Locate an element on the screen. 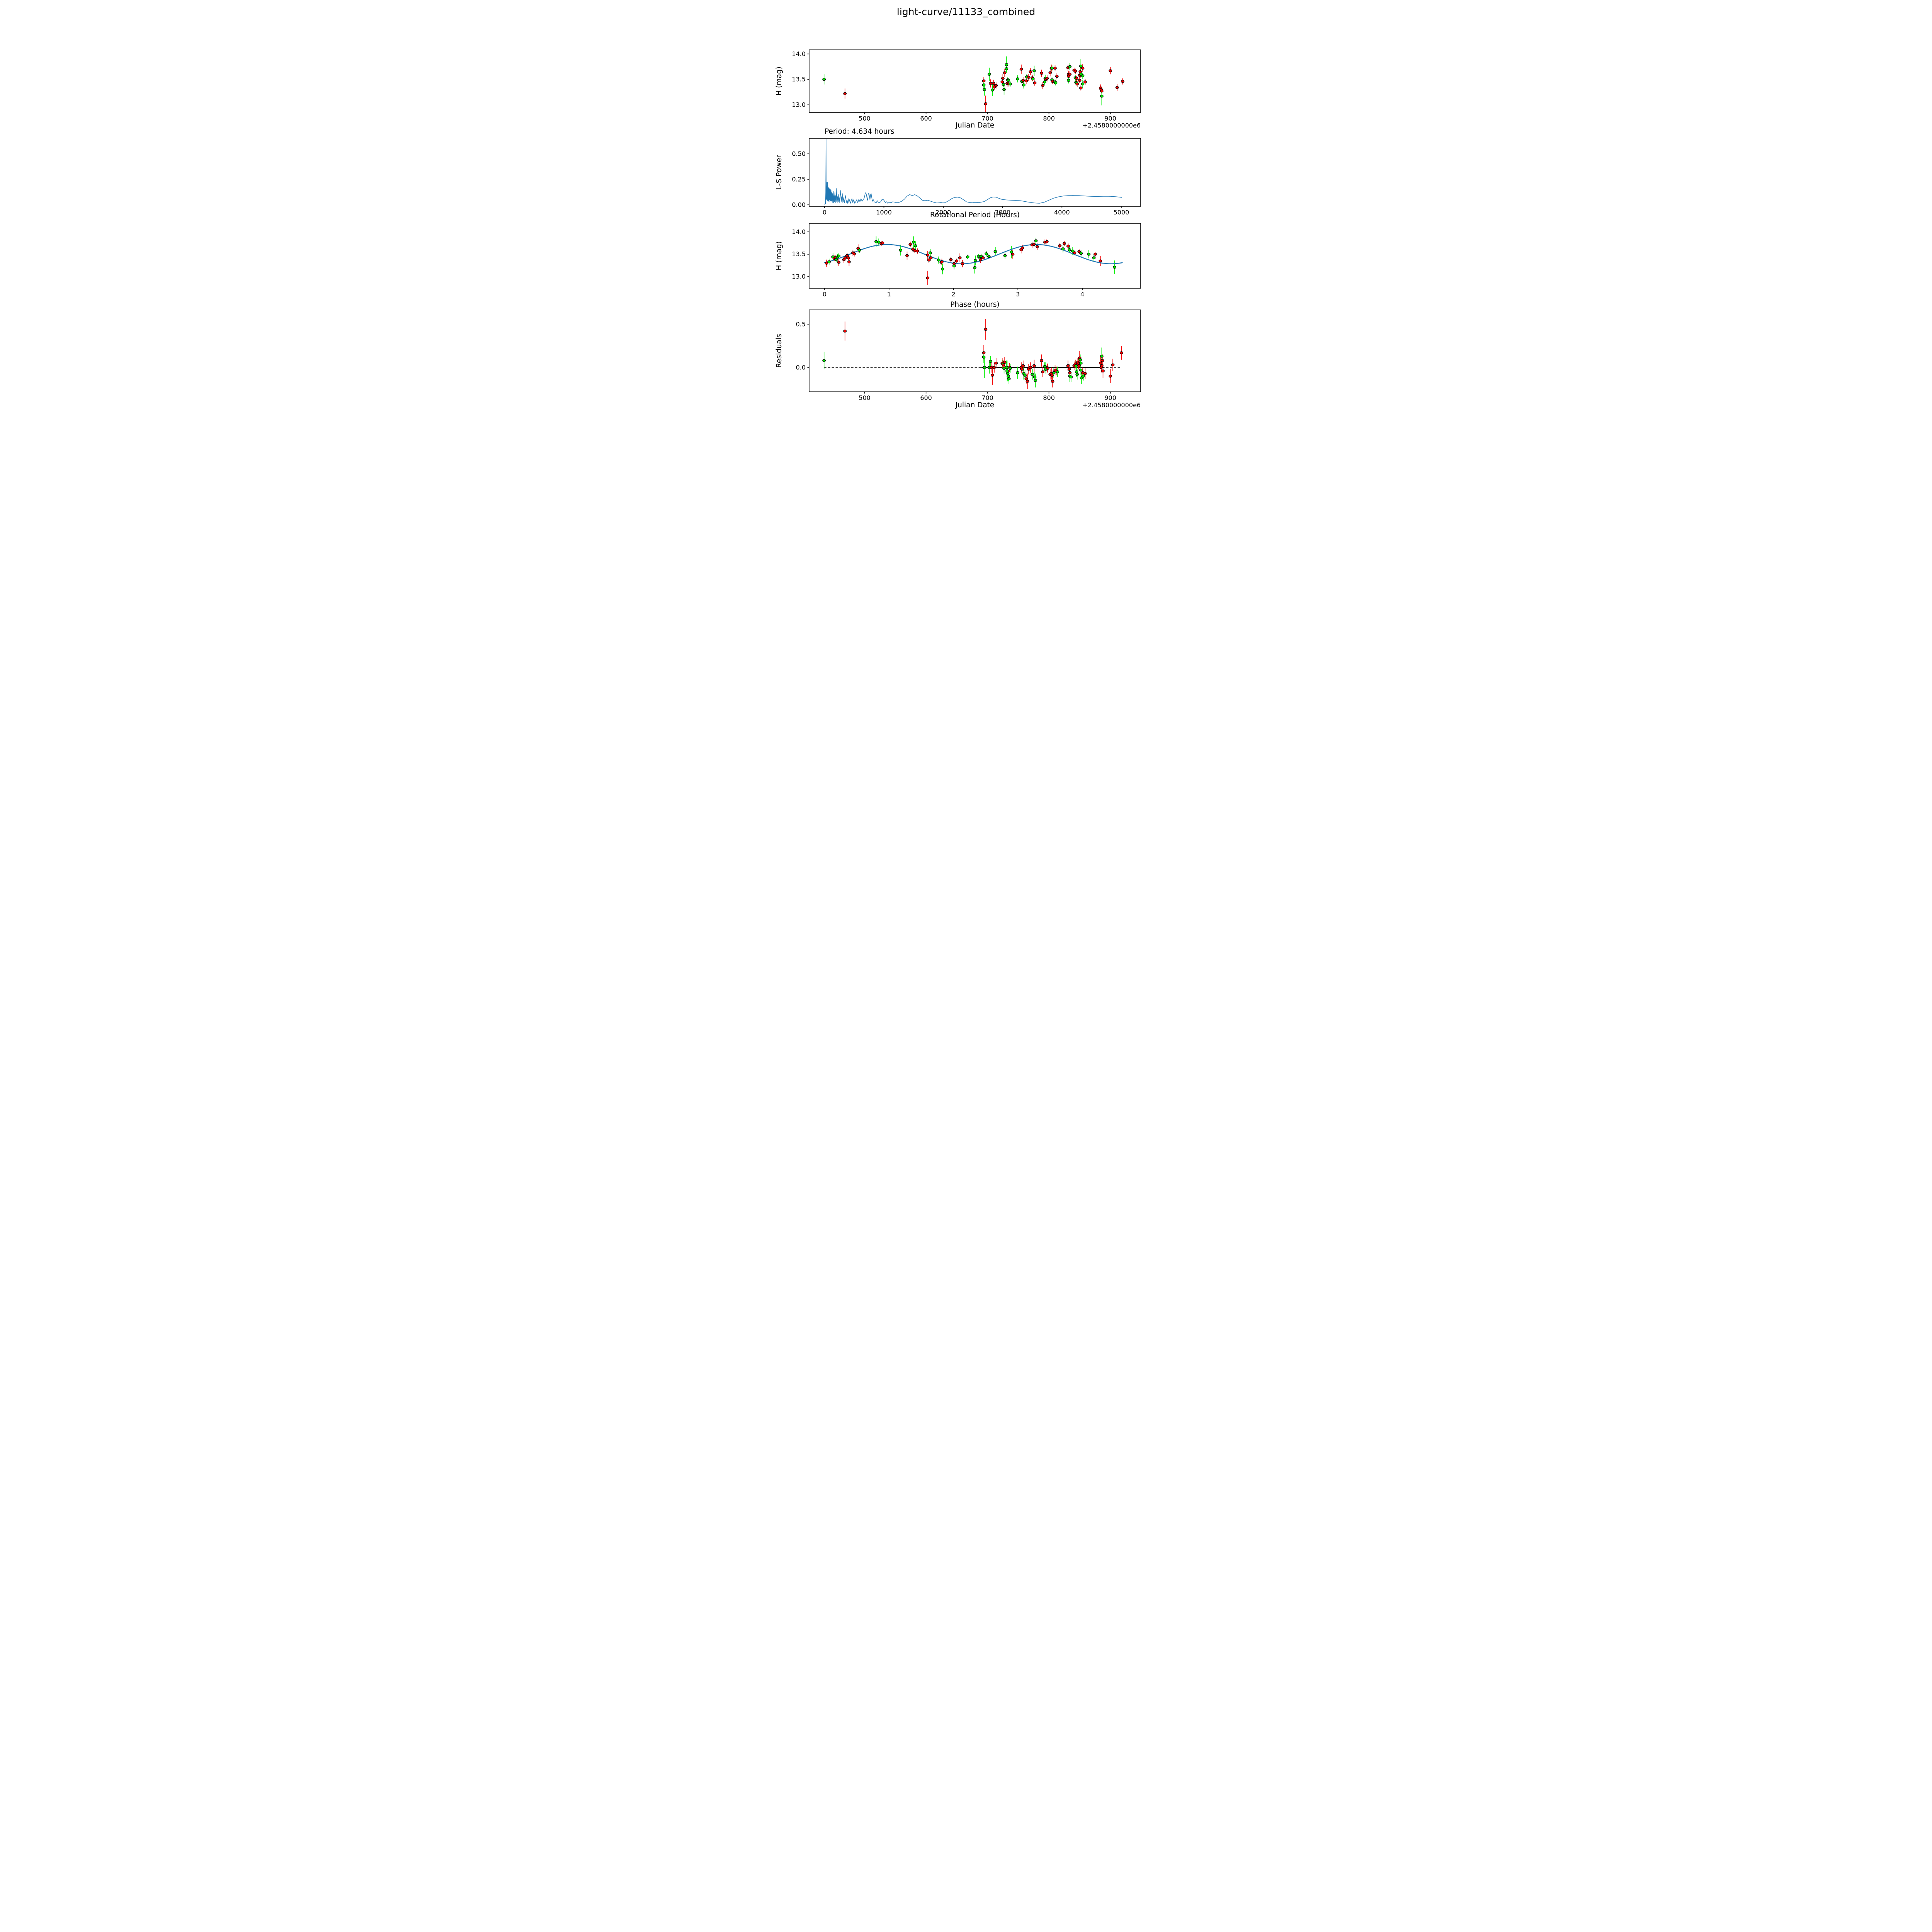 Image resolution: width=1932 pixels, height=1932 pixels. x-tick-label: 800 is located at coordinates (1049, 119).